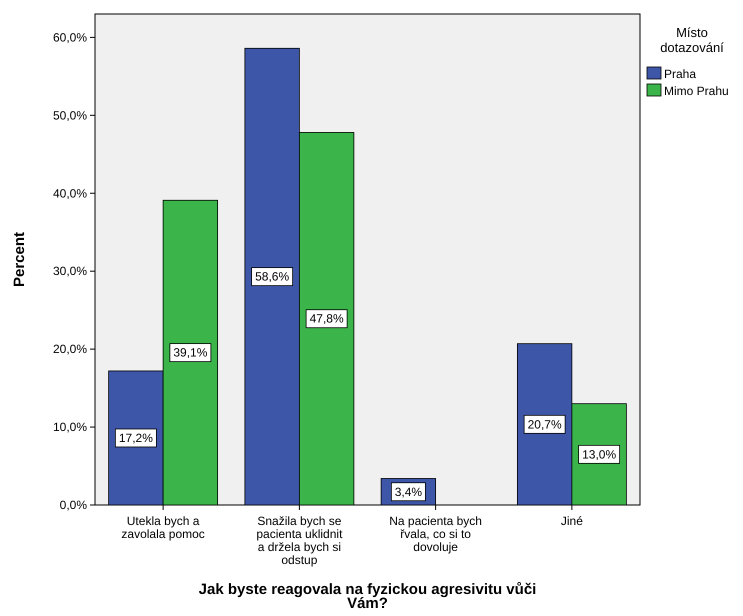 Image resolution: width=743 pixels, height=616 pixels. Describe the element at coordinates (545, 424) in the screenshot. I see `data-label: 20,7%` at that location.